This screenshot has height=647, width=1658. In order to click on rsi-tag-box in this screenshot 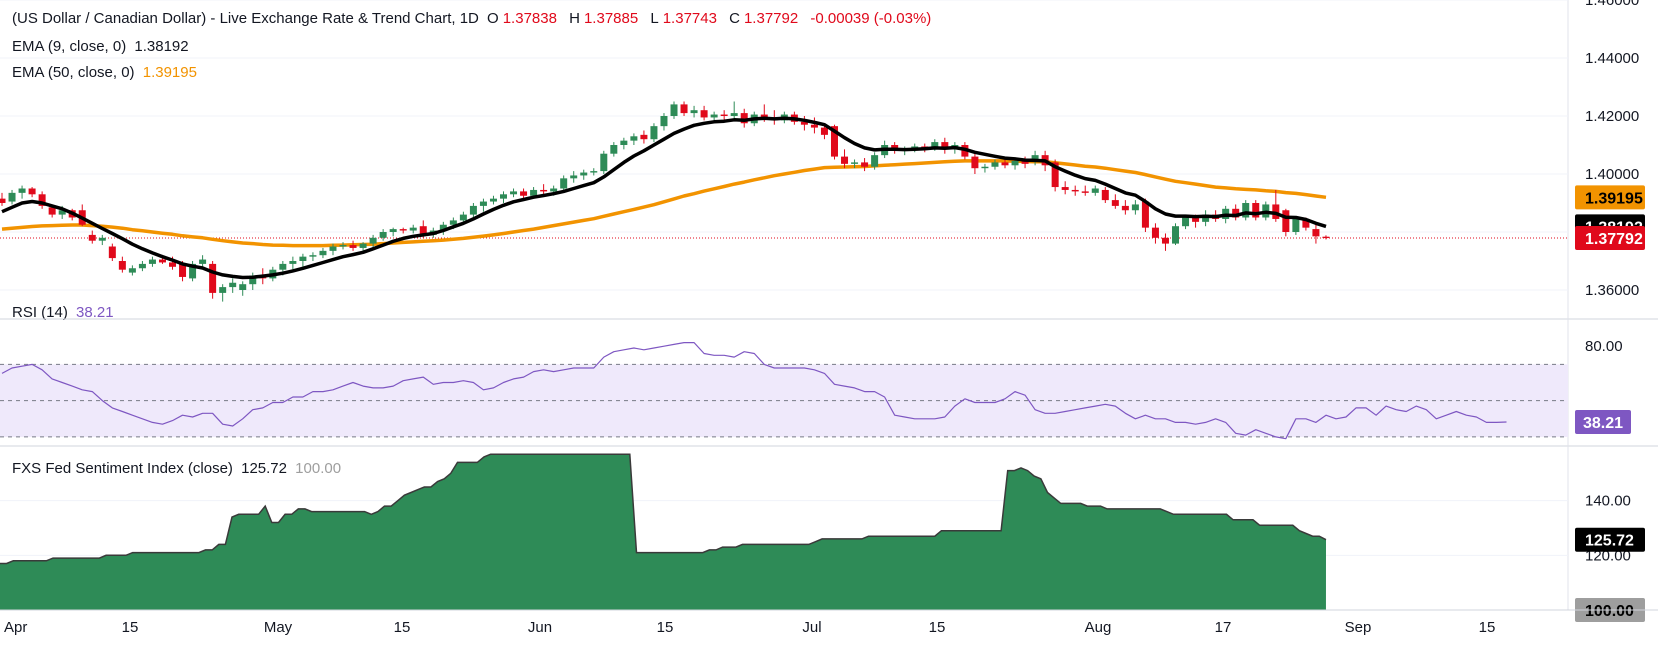, I will do `click(1603, 422)`.